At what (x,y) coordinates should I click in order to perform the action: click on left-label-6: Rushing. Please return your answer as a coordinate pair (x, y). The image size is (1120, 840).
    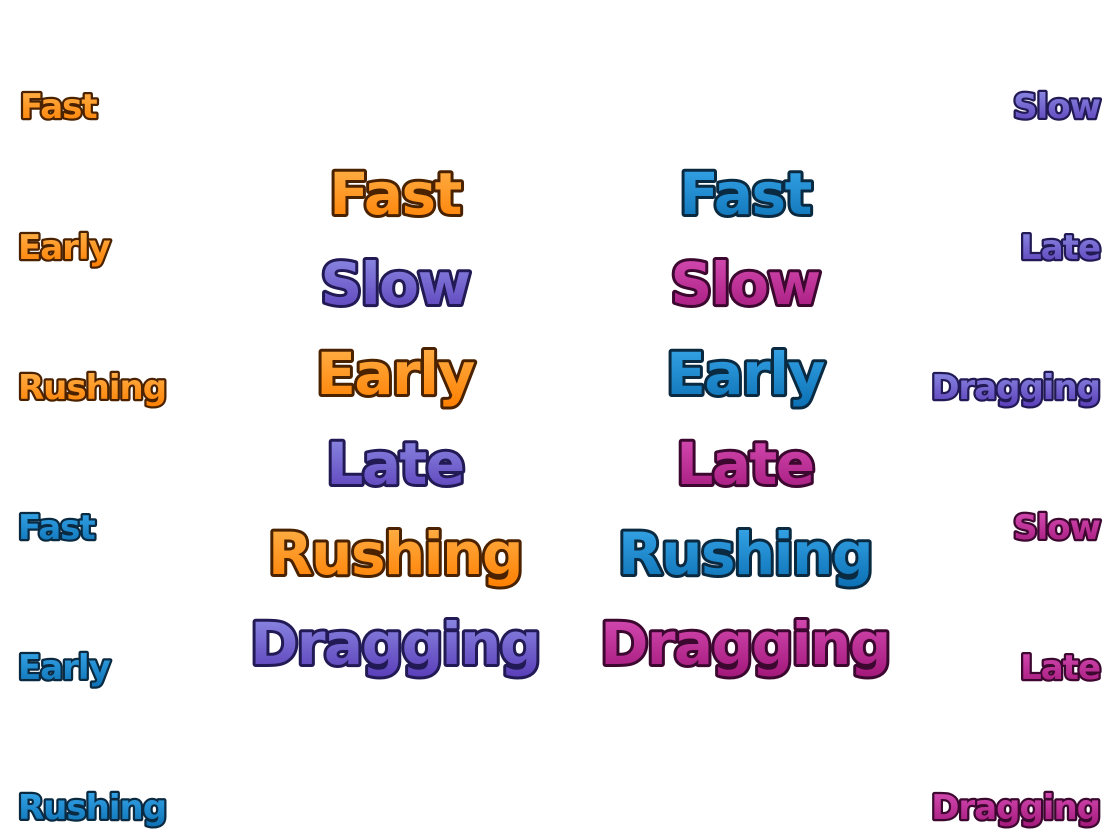
    Looking at the image, I should click on (93, 808).